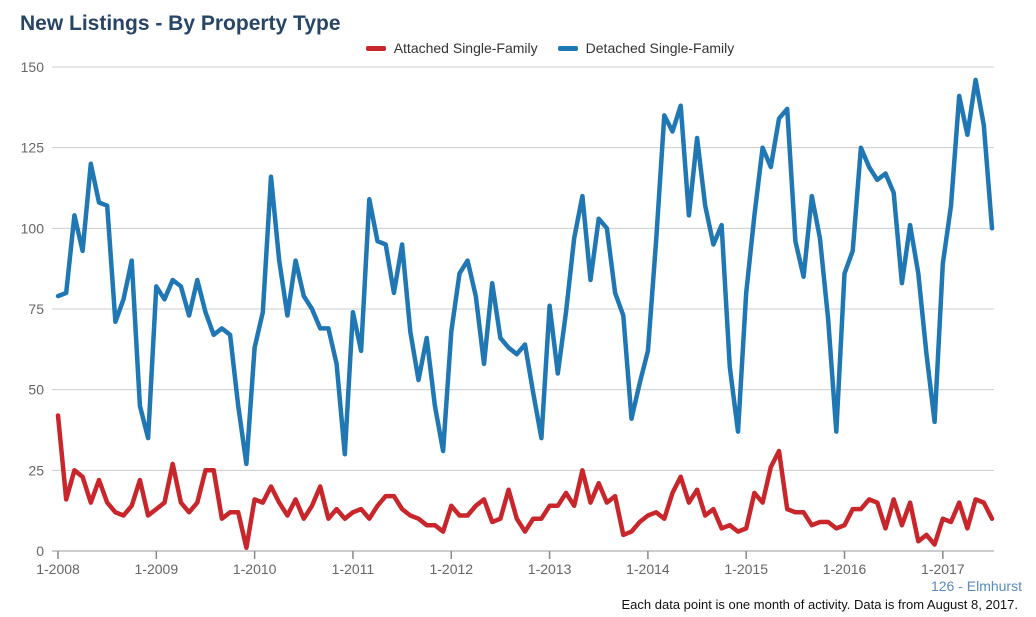 This screenshot has height=617, width=1036. I want to click on y-tick-label: 75, so click(36, 309).